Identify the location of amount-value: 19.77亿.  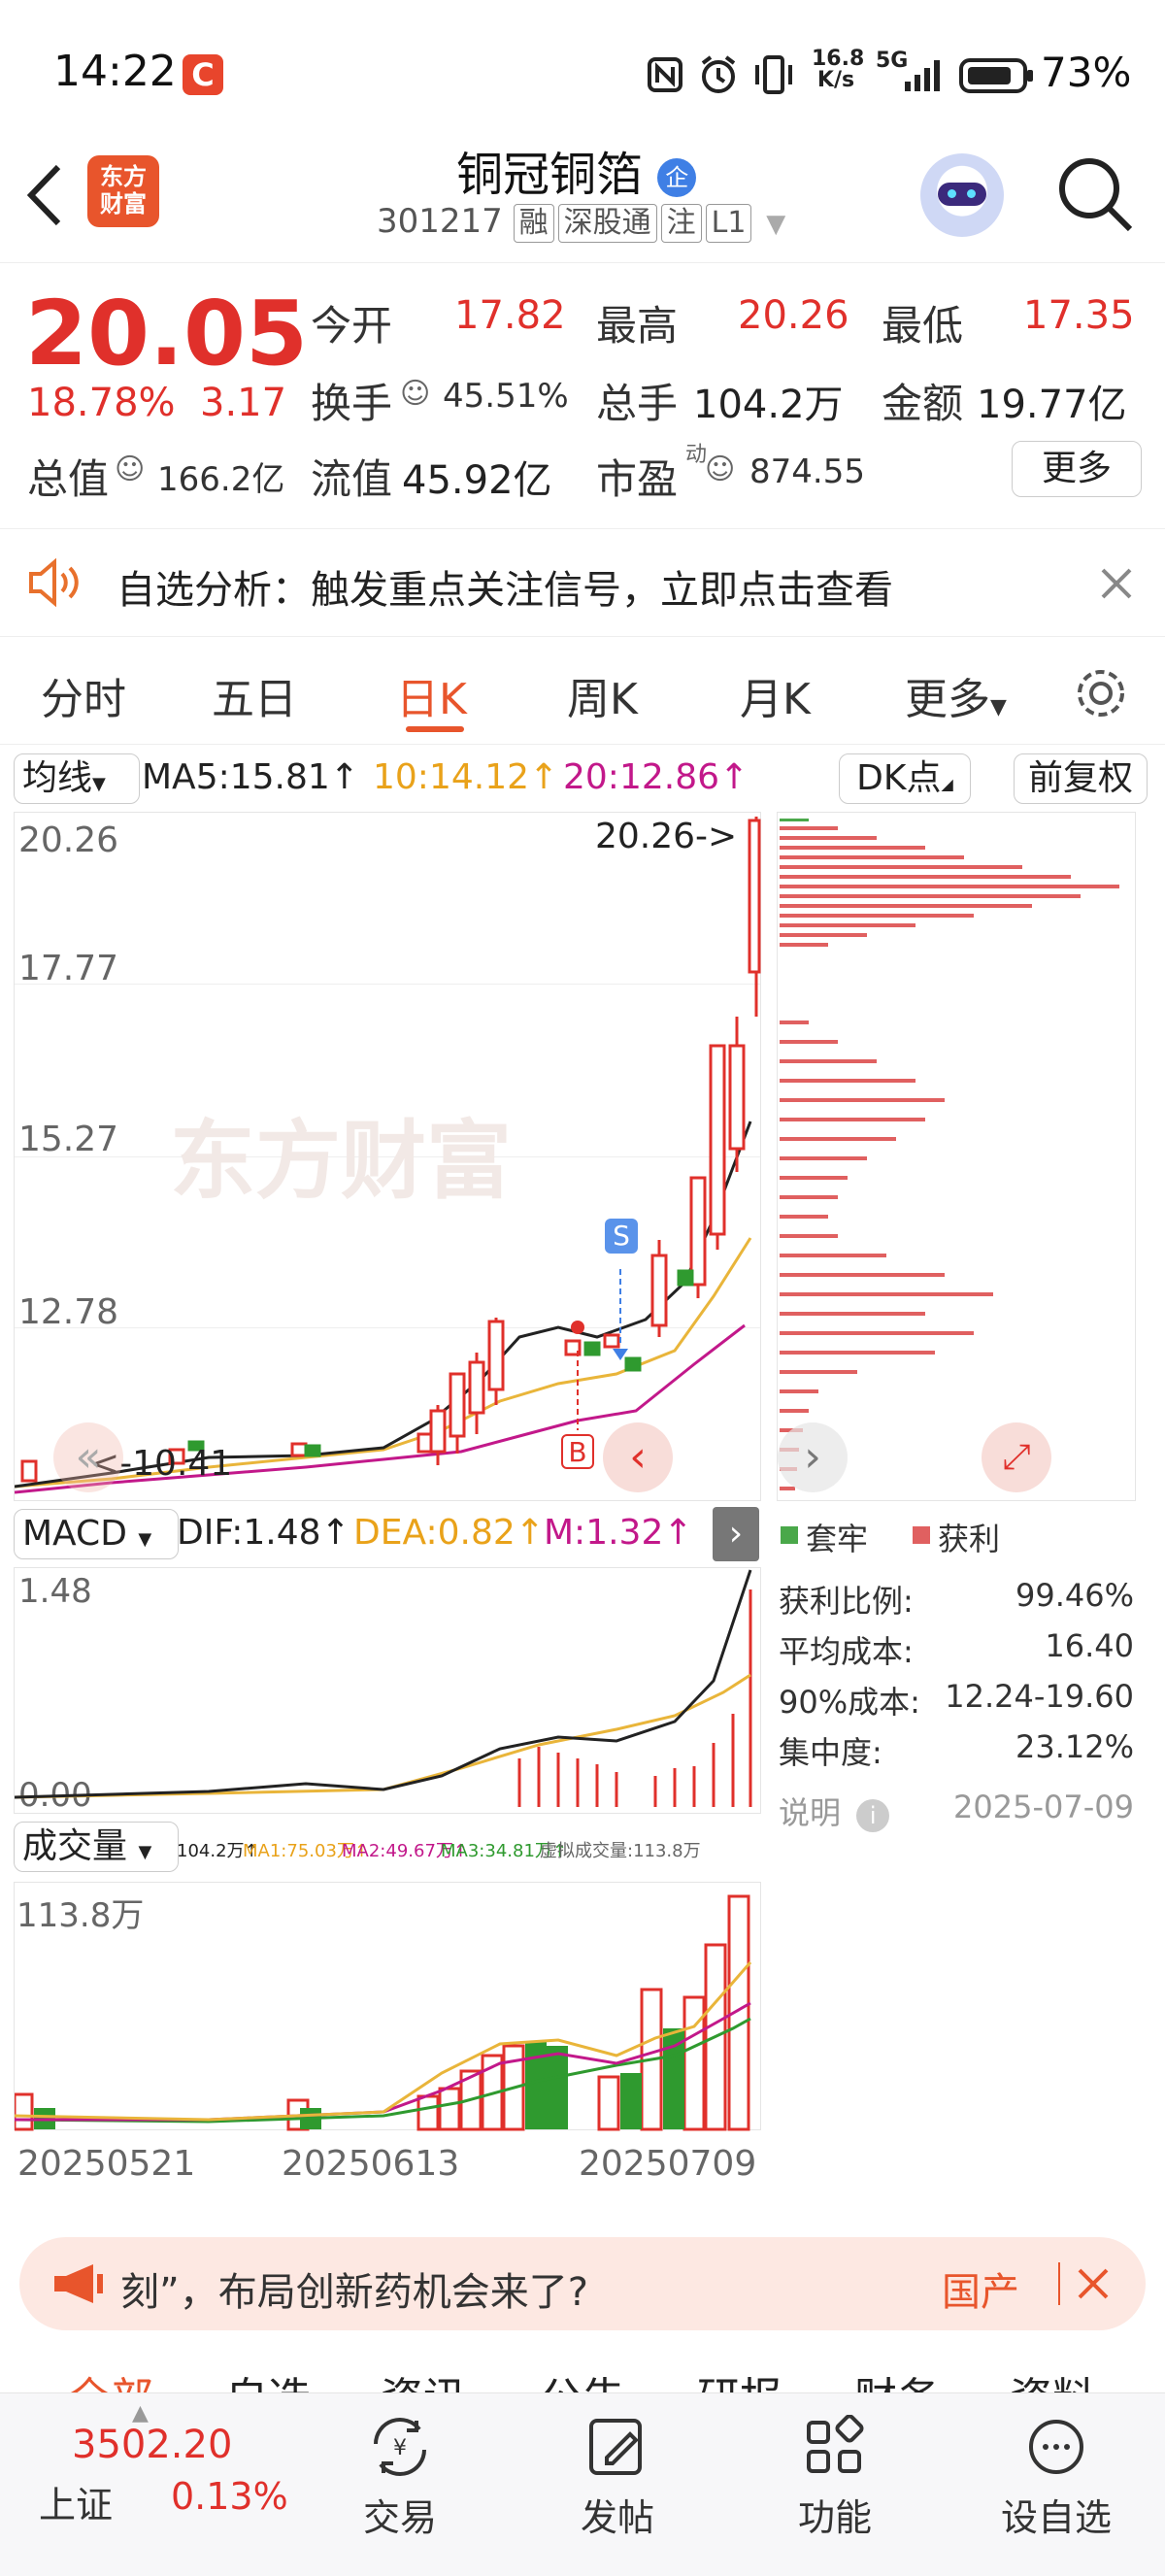
(1052, 405).